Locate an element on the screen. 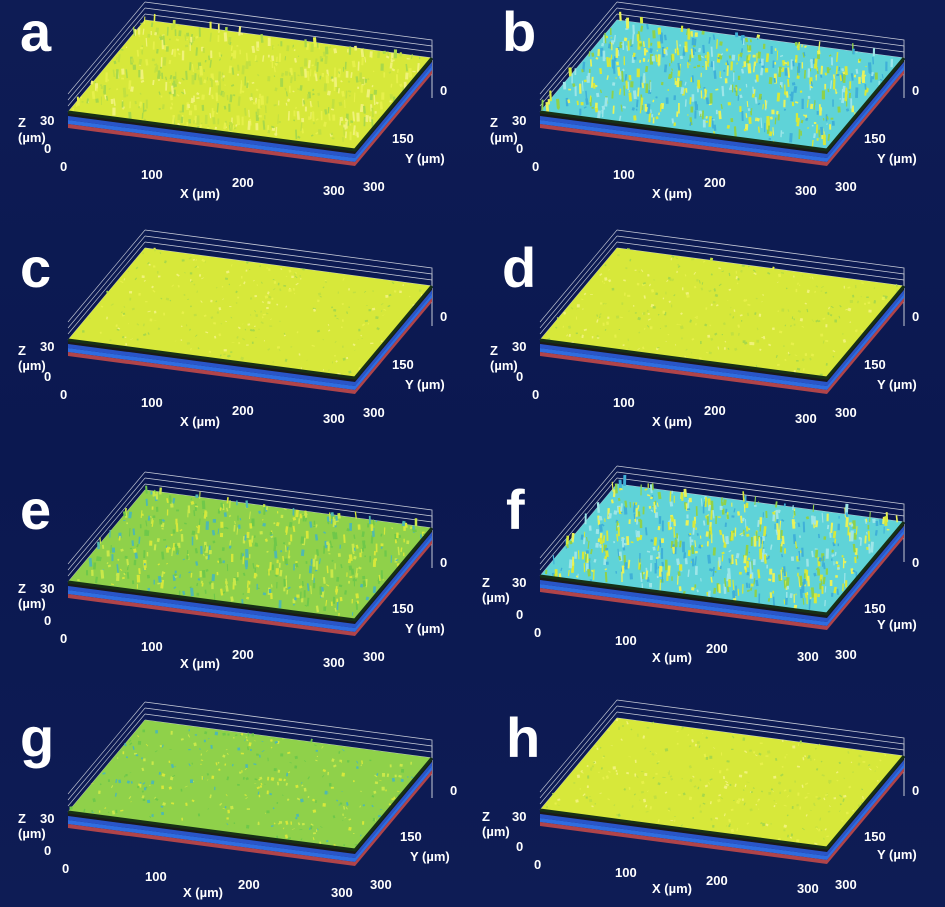  y-tick-150: 150 is located at coordinates (403, 138).